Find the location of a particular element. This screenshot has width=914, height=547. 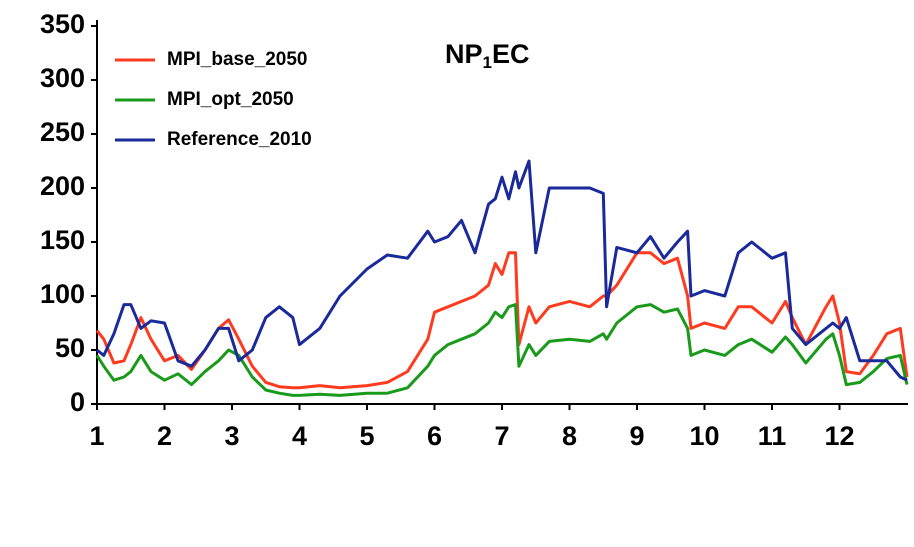

y-tick-label: 300 is located at coordinates (62, 78).